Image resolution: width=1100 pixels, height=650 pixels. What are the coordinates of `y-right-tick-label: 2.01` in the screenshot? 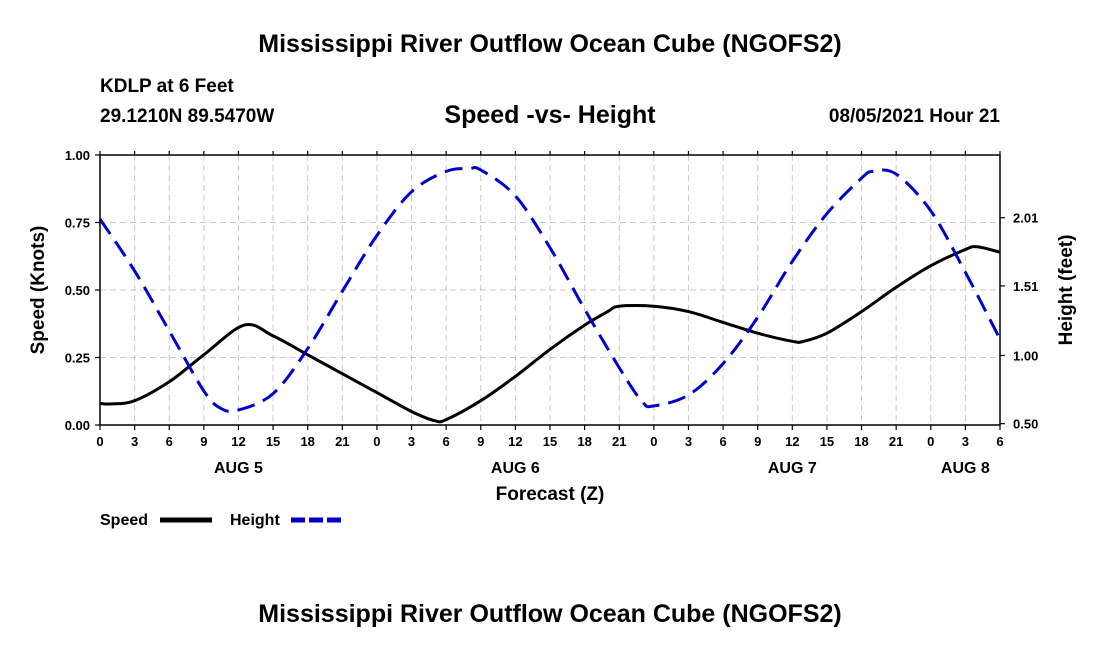 It's located at (1025, 218).